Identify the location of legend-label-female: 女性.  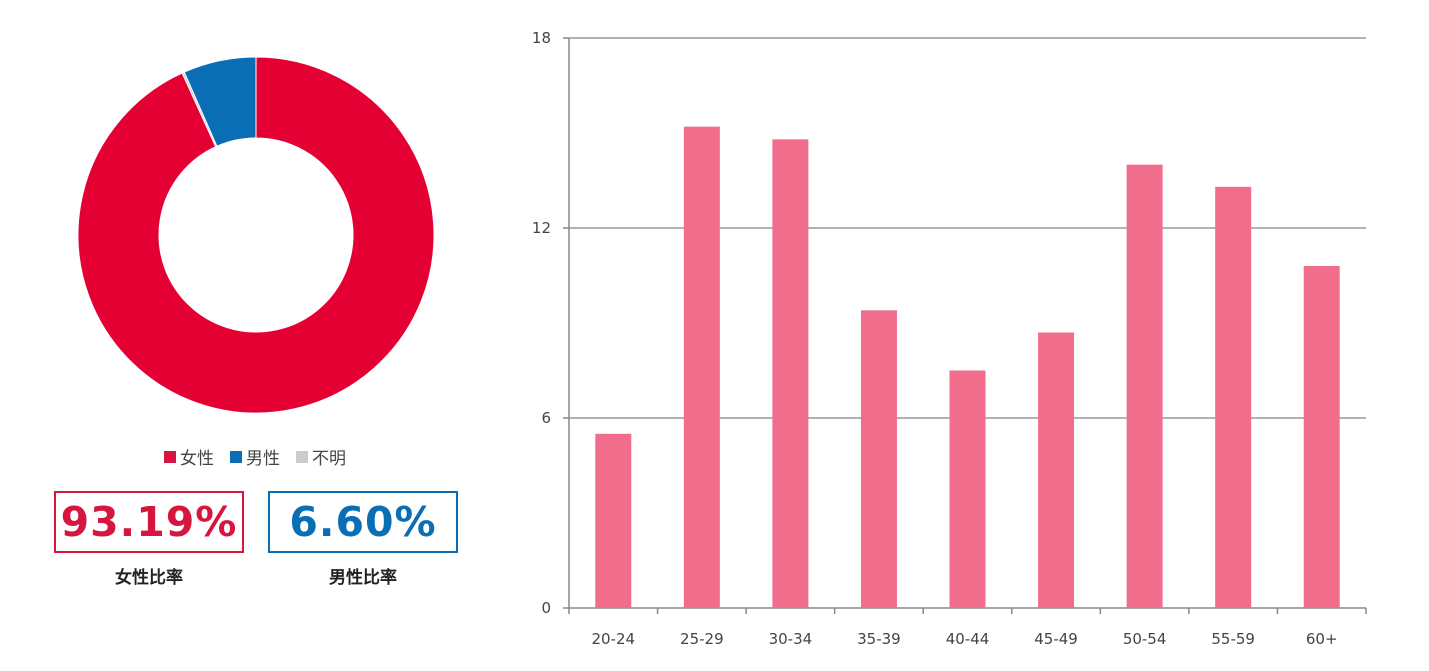
(197, 459).